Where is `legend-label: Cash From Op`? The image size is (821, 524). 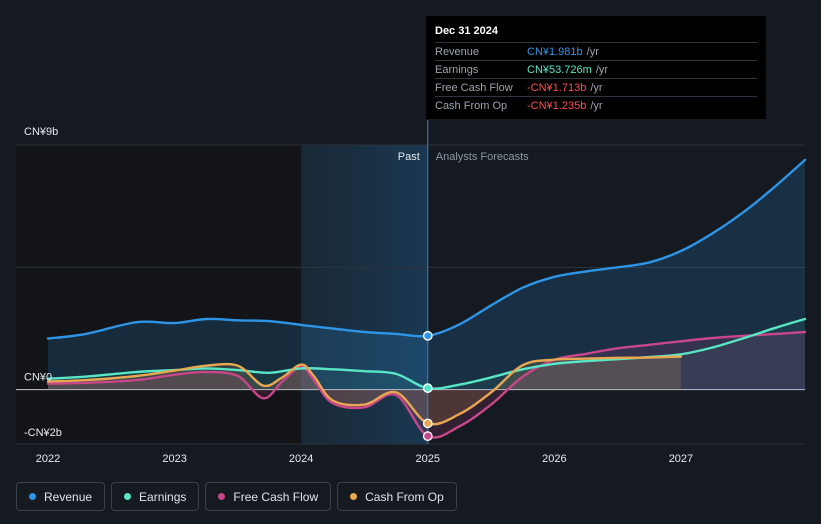
legend-label: Cash From Op is located at coordinates (404, 496).